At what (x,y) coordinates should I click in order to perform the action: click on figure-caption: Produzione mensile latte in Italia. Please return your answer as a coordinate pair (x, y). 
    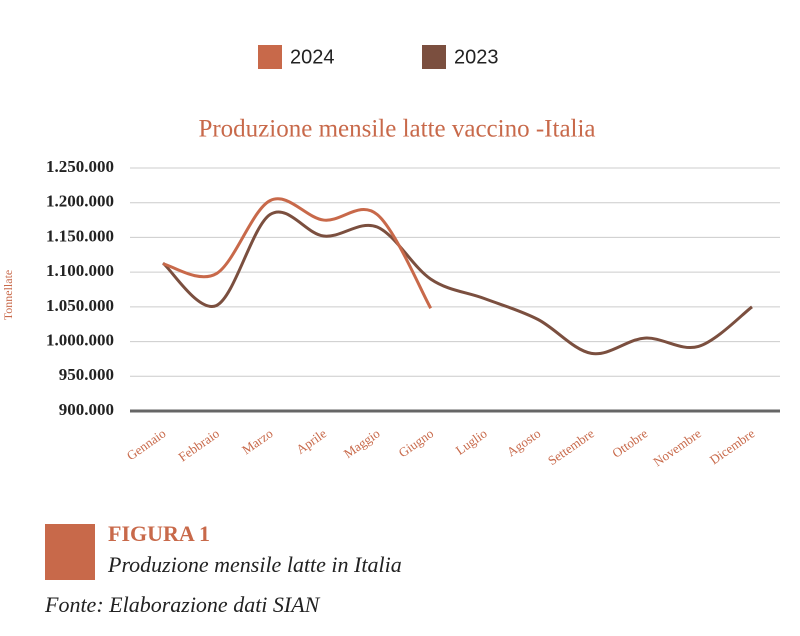
    Looking at the image, I should click on (254, 564).